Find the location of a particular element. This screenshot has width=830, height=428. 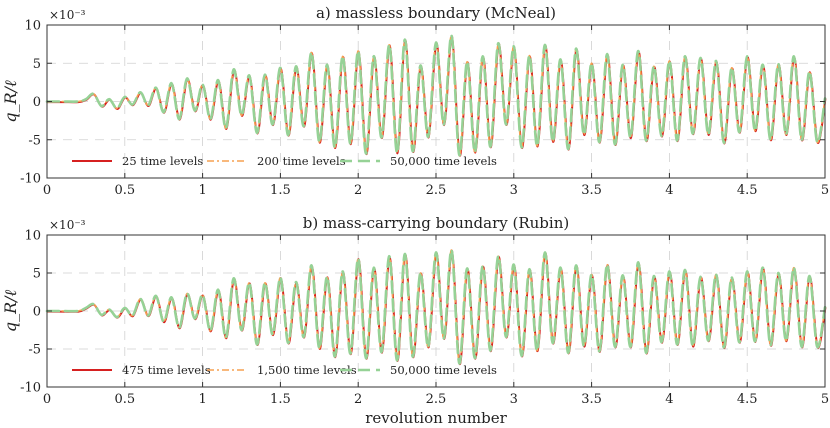

legend-label-1: 475 time levels is located at coordinates (166, 370).